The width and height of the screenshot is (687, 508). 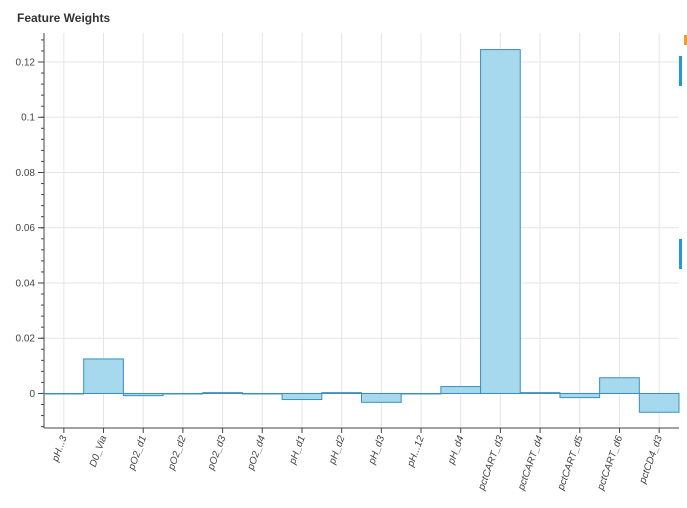 I want to click on x-tick-label: pH...12, so click(x=416, y=451).